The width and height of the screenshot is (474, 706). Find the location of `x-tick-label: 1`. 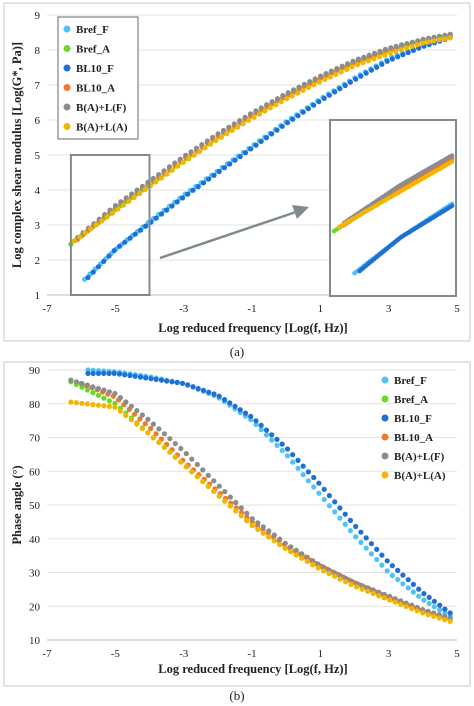

x-tick-label: 1 is located at coordinates (321, 654).